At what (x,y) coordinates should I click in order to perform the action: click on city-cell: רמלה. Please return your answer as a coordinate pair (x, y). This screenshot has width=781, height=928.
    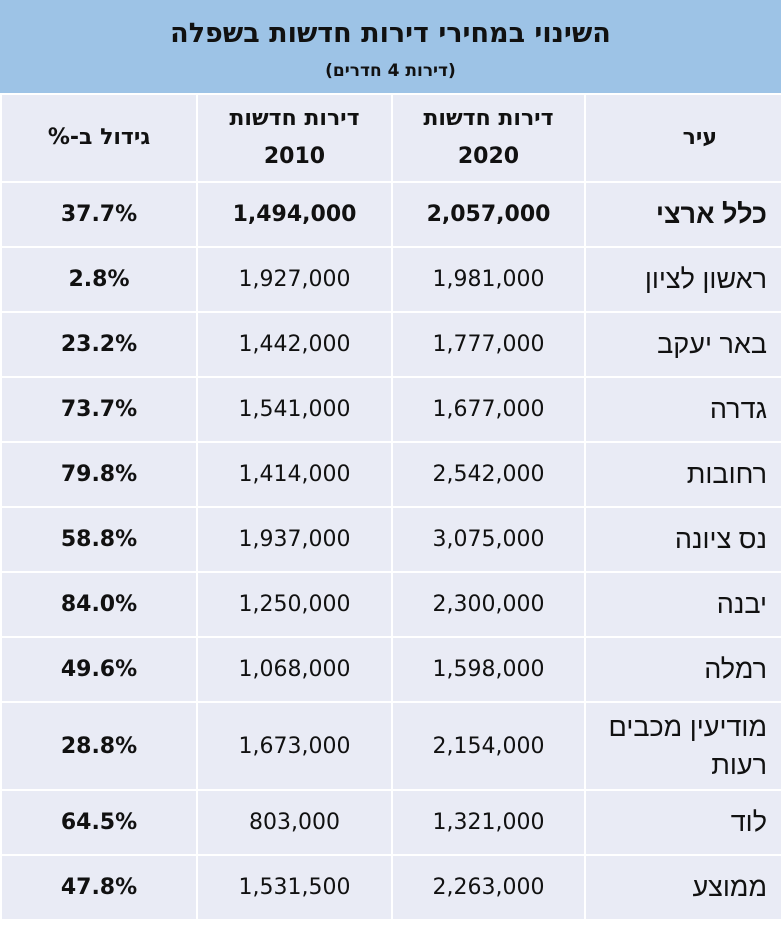
    Looking at the image, I should click on (682, 669).